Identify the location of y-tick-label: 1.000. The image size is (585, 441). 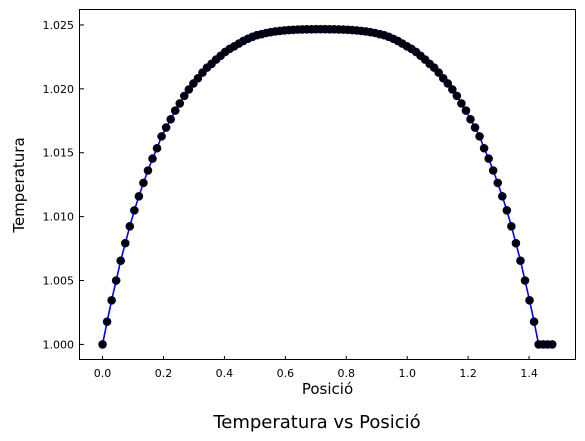
(59, 344).